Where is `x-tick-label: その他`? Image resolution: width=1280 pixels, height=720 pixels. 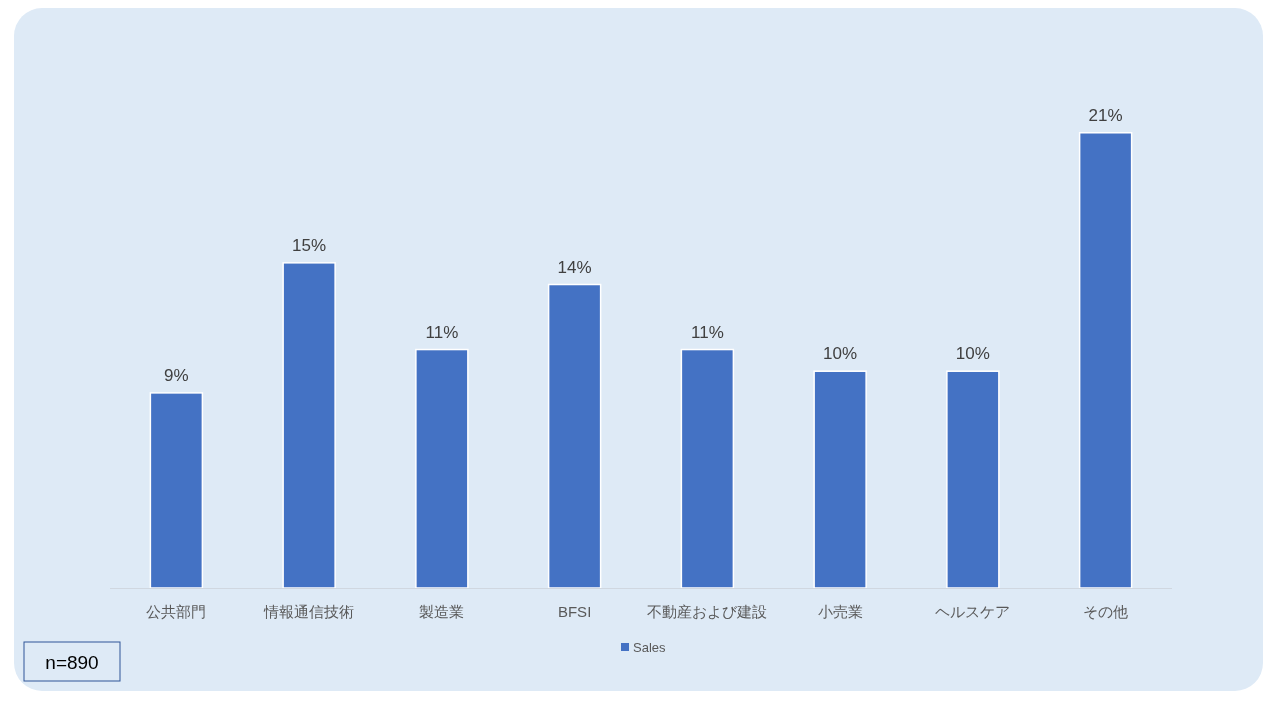 x-tick-label: その他 is located at coordinates (1106, 611).